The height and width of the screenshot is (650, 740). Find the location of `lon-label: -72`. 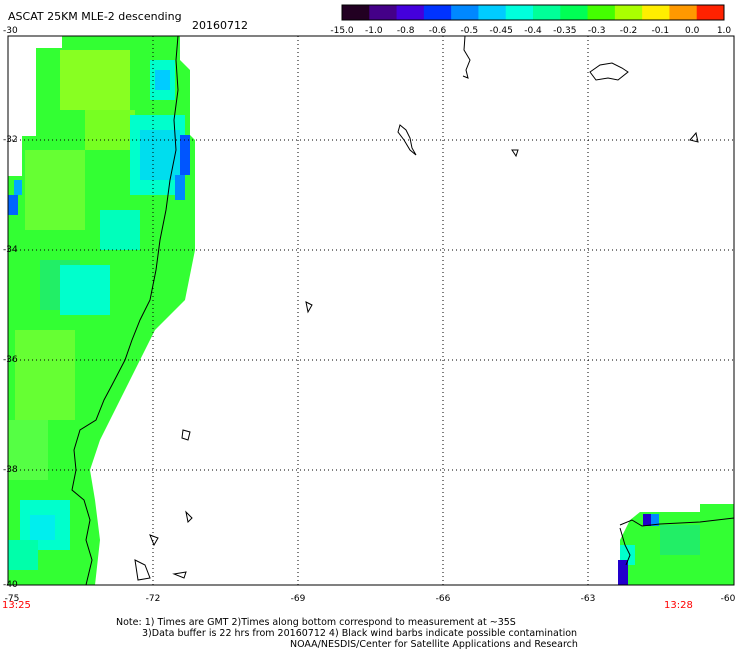

lon-label: -72 is located at coordinates (153, 599).